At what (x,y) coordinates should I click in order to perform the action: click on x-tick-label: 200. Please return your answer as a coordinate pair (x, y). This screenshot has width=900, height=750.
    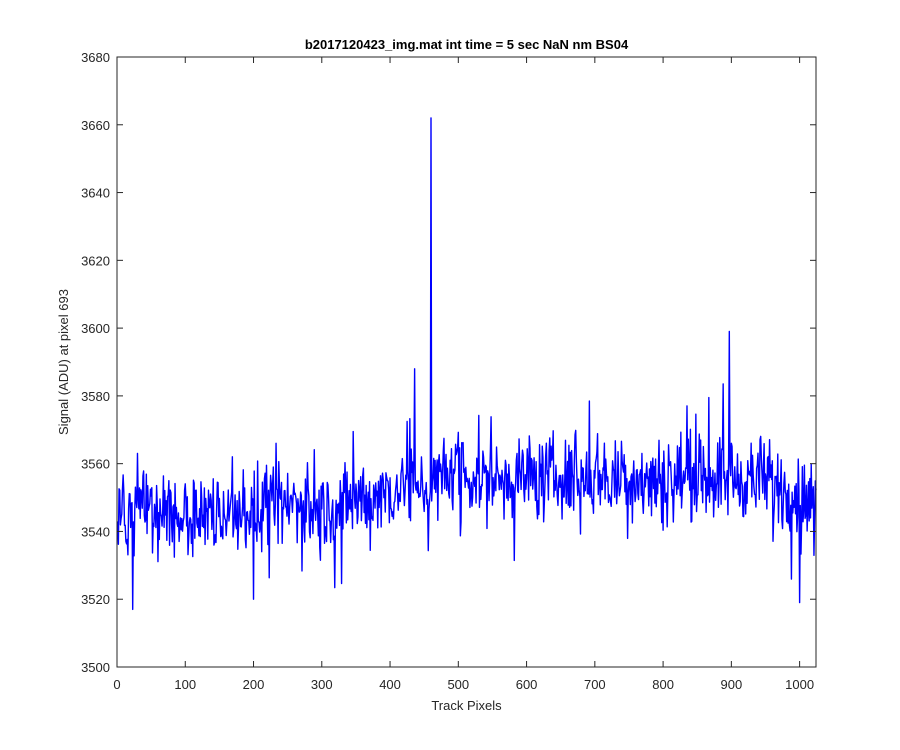
    Looking at the image, I should click on (254, 684).